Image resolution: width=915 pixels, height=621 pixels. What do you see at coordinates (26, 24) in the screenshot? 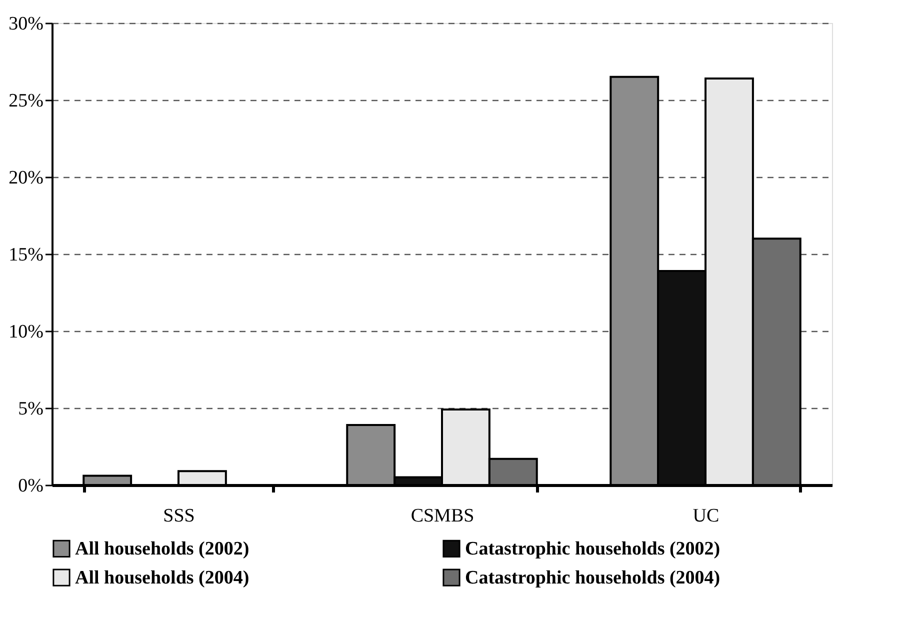
I see `y-tick-label: 30%` at bounding box center [26, 24].